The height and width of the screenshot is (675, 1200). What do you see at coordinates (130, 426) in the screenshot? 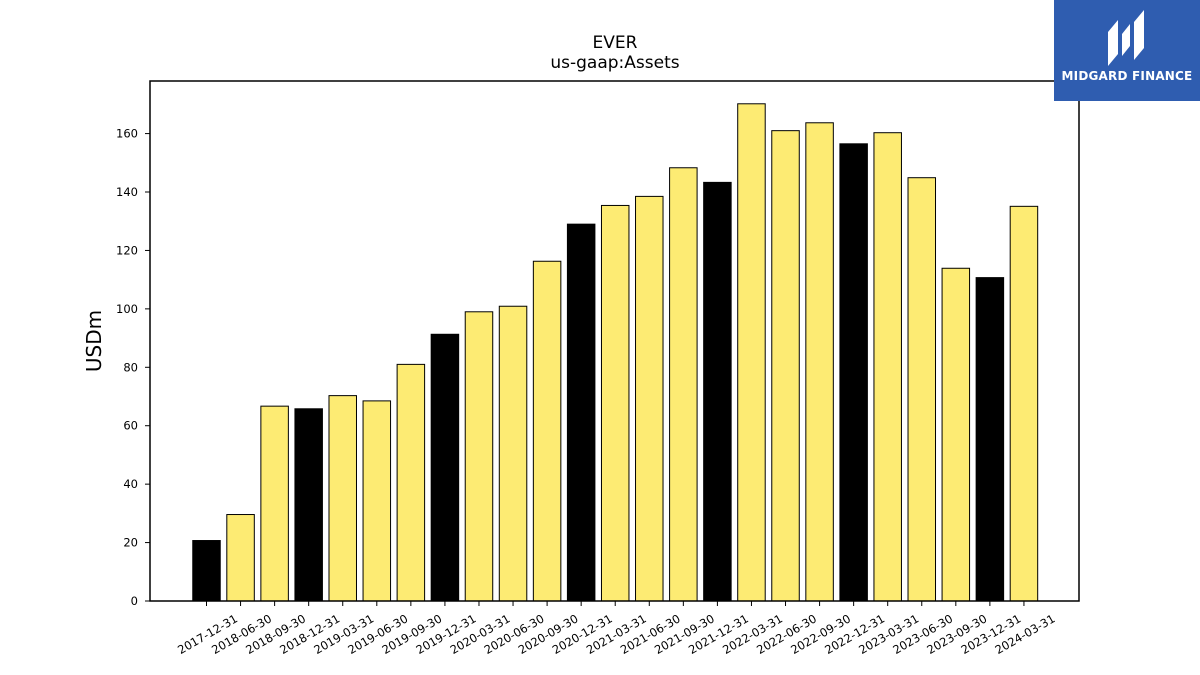
I see `y-tick-label: 60` at bounding box center [130, 426].